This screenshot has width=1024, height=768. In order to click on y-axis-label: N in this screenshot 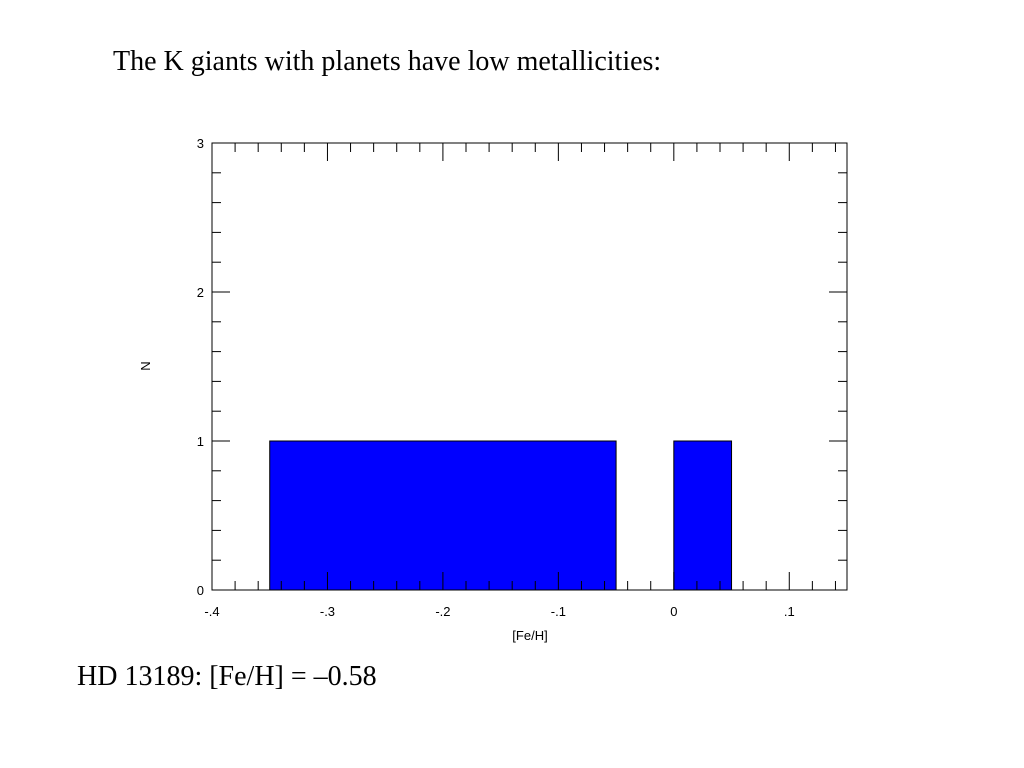, I will do `click(145, 365)`.